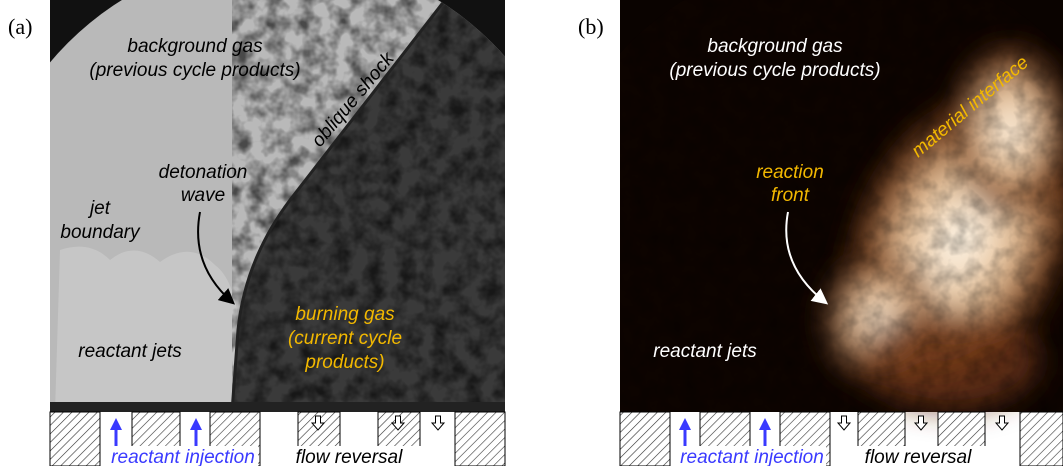 Image resolution: width=1063 pixels, height=466 pixels. What do you see at coordinates (790, 195) in the screenshot?
I see `annotation: front` at bounding box center [790, 195].